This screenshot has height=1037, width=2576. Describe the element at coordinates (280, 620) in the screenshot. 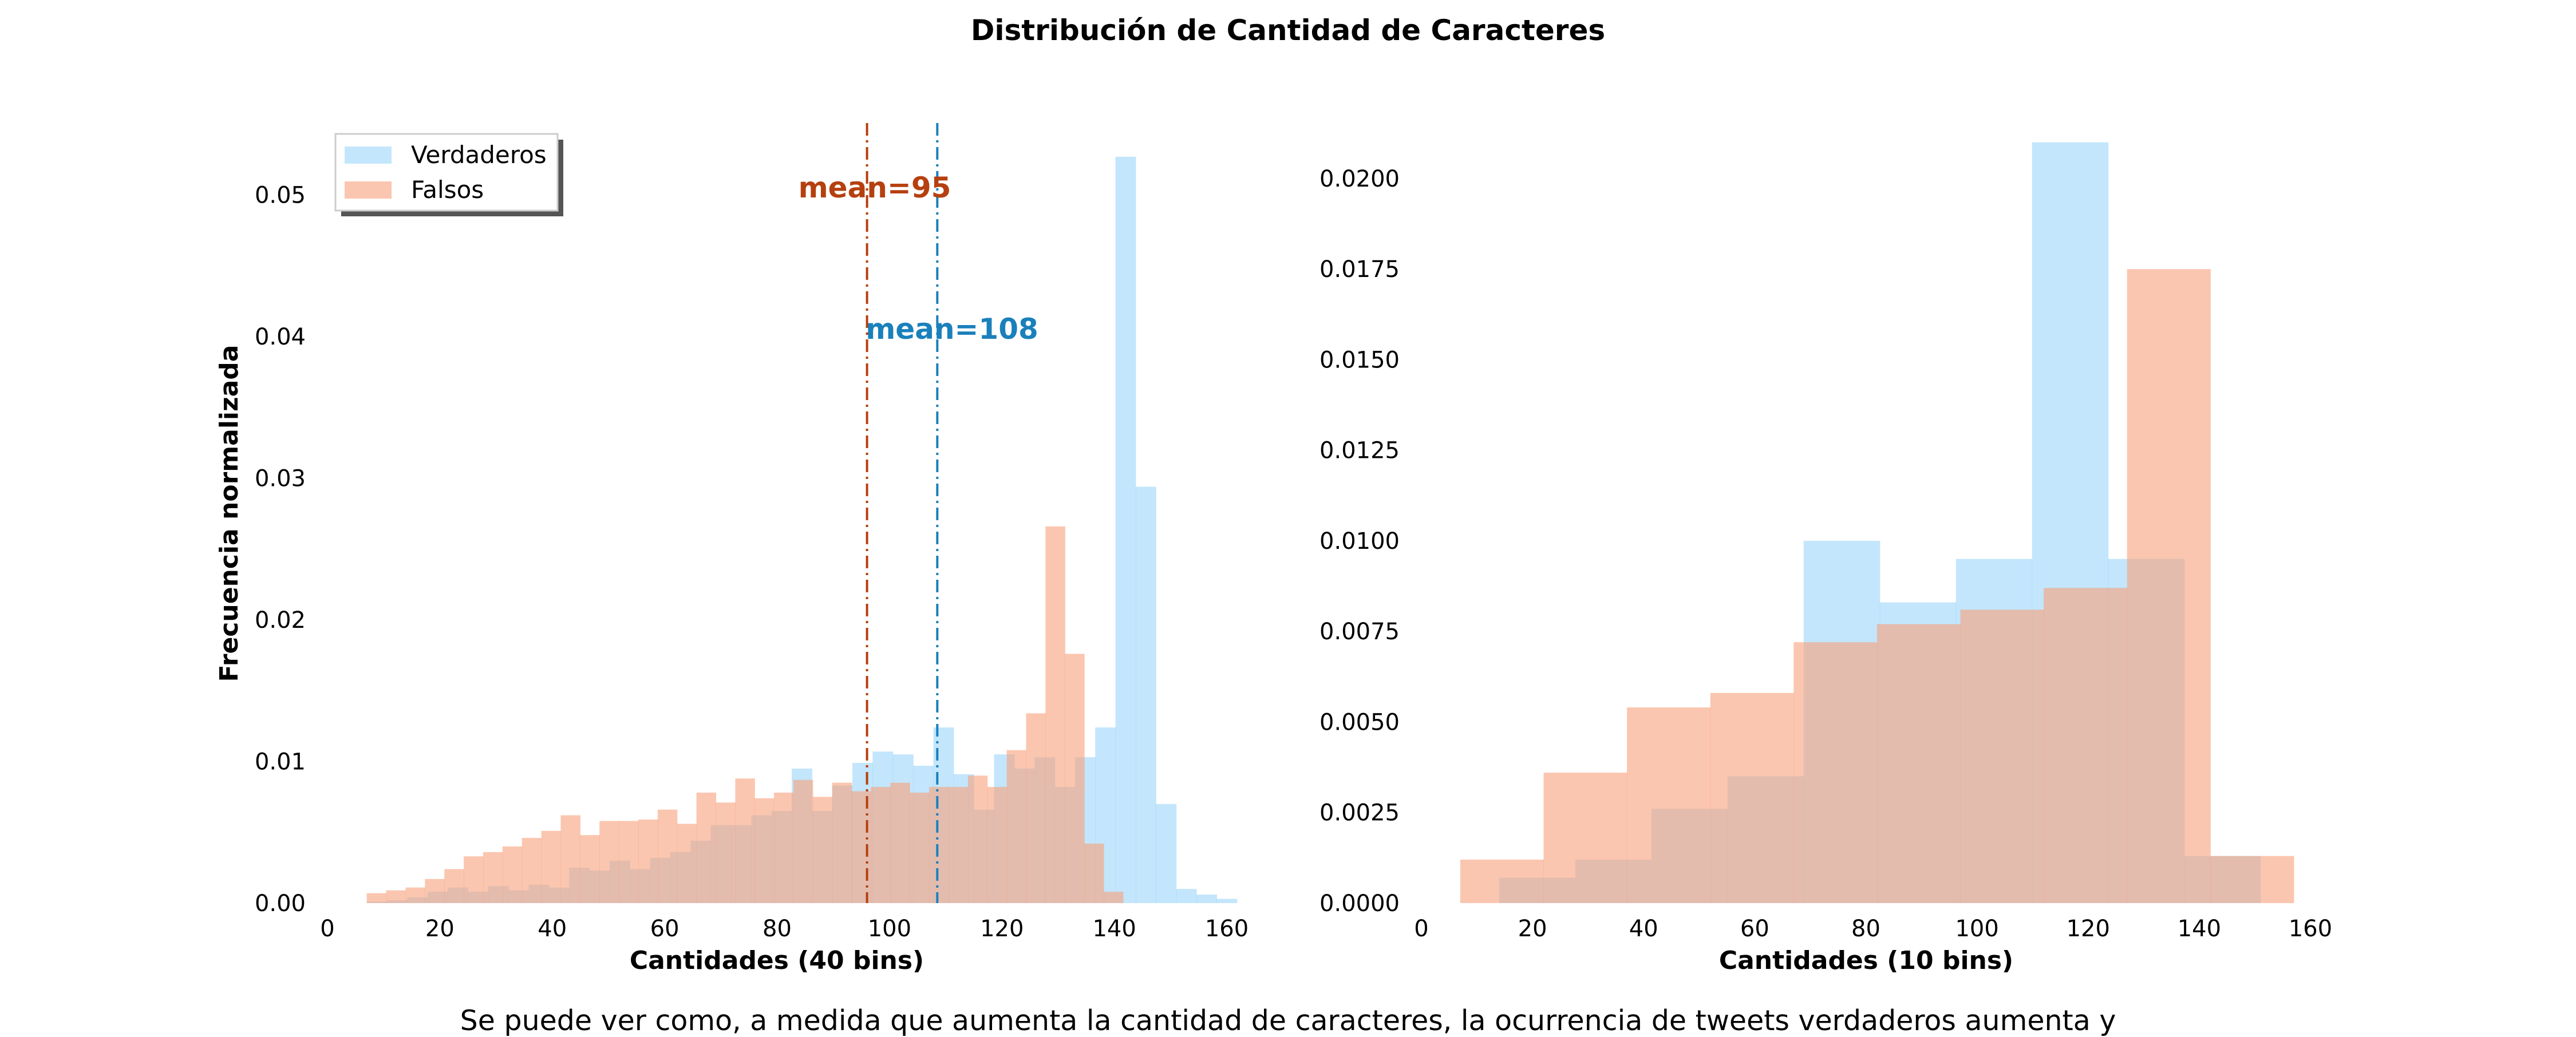

I see `left-y-tick-label: 0.02` at that location.